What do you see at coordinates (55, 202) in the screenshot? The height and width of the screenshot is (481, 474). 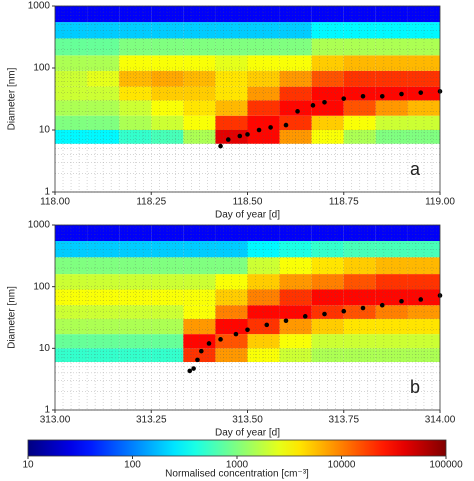 I see `x-tick-label: 118.00` at bounding box center [55, 202].